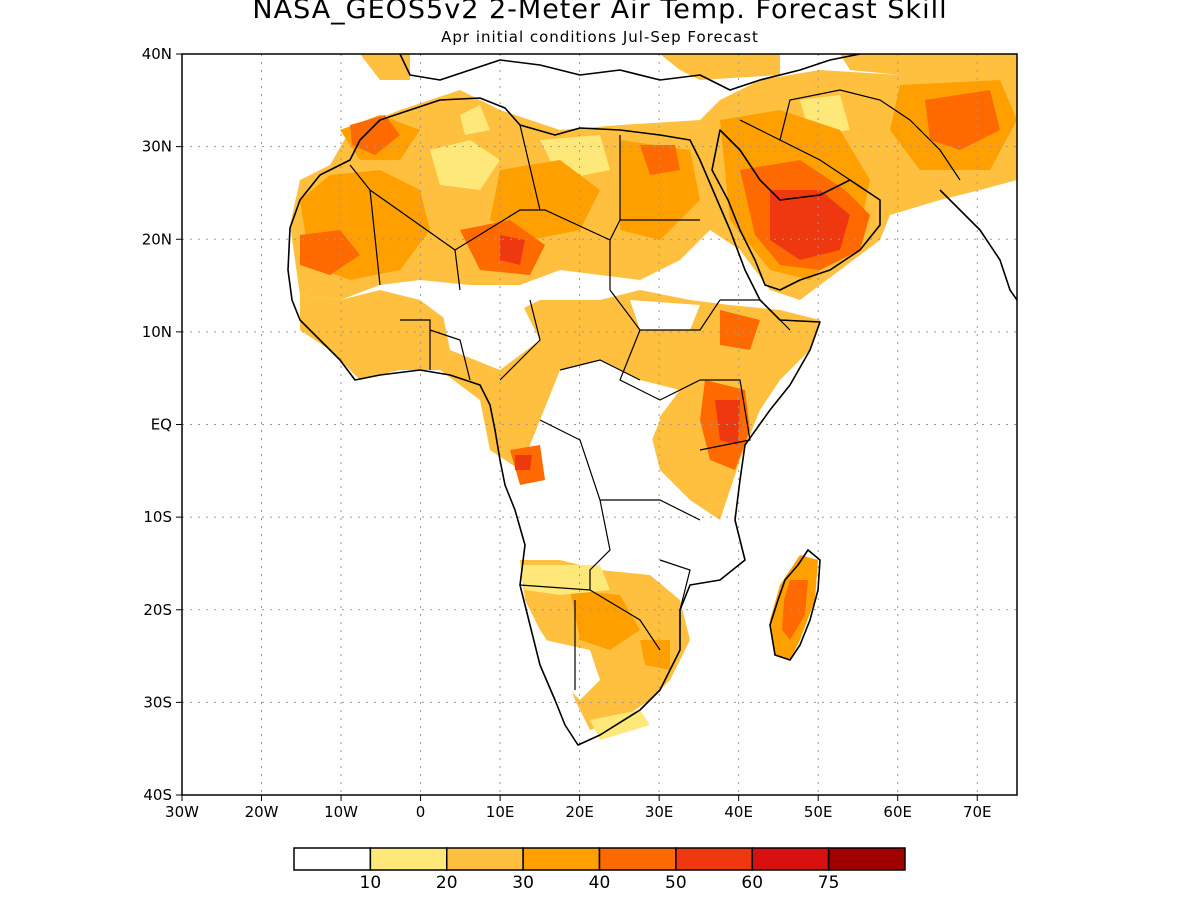 The width and height of the screenshot is (1200, 900). What do you see at coordinates (500, 812) in the screenshot?
I see `lon-tick-label: 10E` at bounding box center [500, 812].